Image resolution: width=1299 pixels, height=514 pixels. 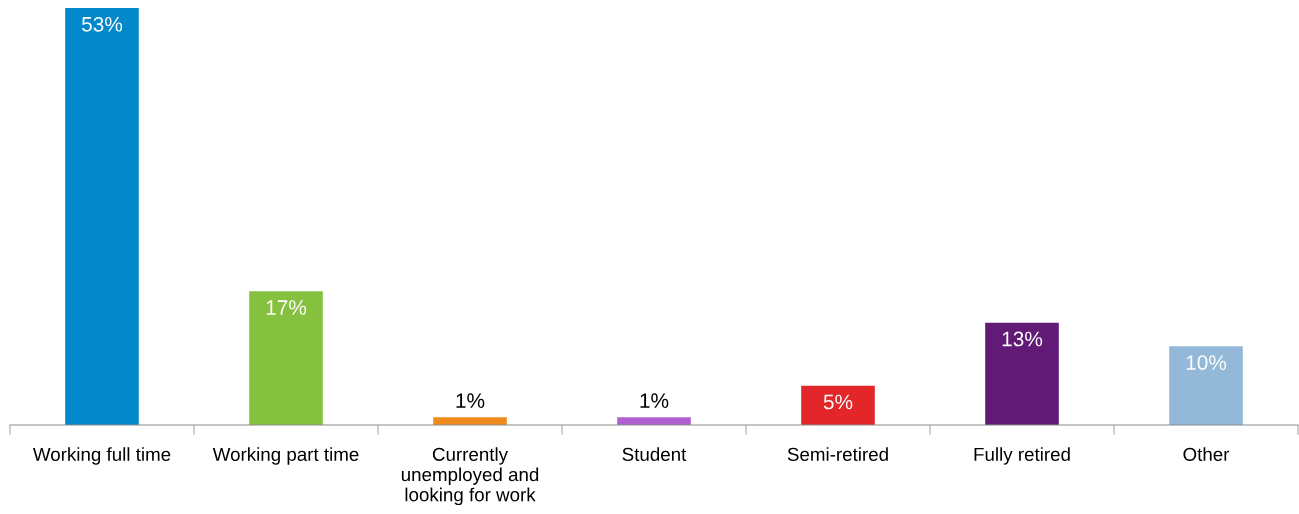 I want to click on x-tick-label: Student, so click(x=654, y=454).